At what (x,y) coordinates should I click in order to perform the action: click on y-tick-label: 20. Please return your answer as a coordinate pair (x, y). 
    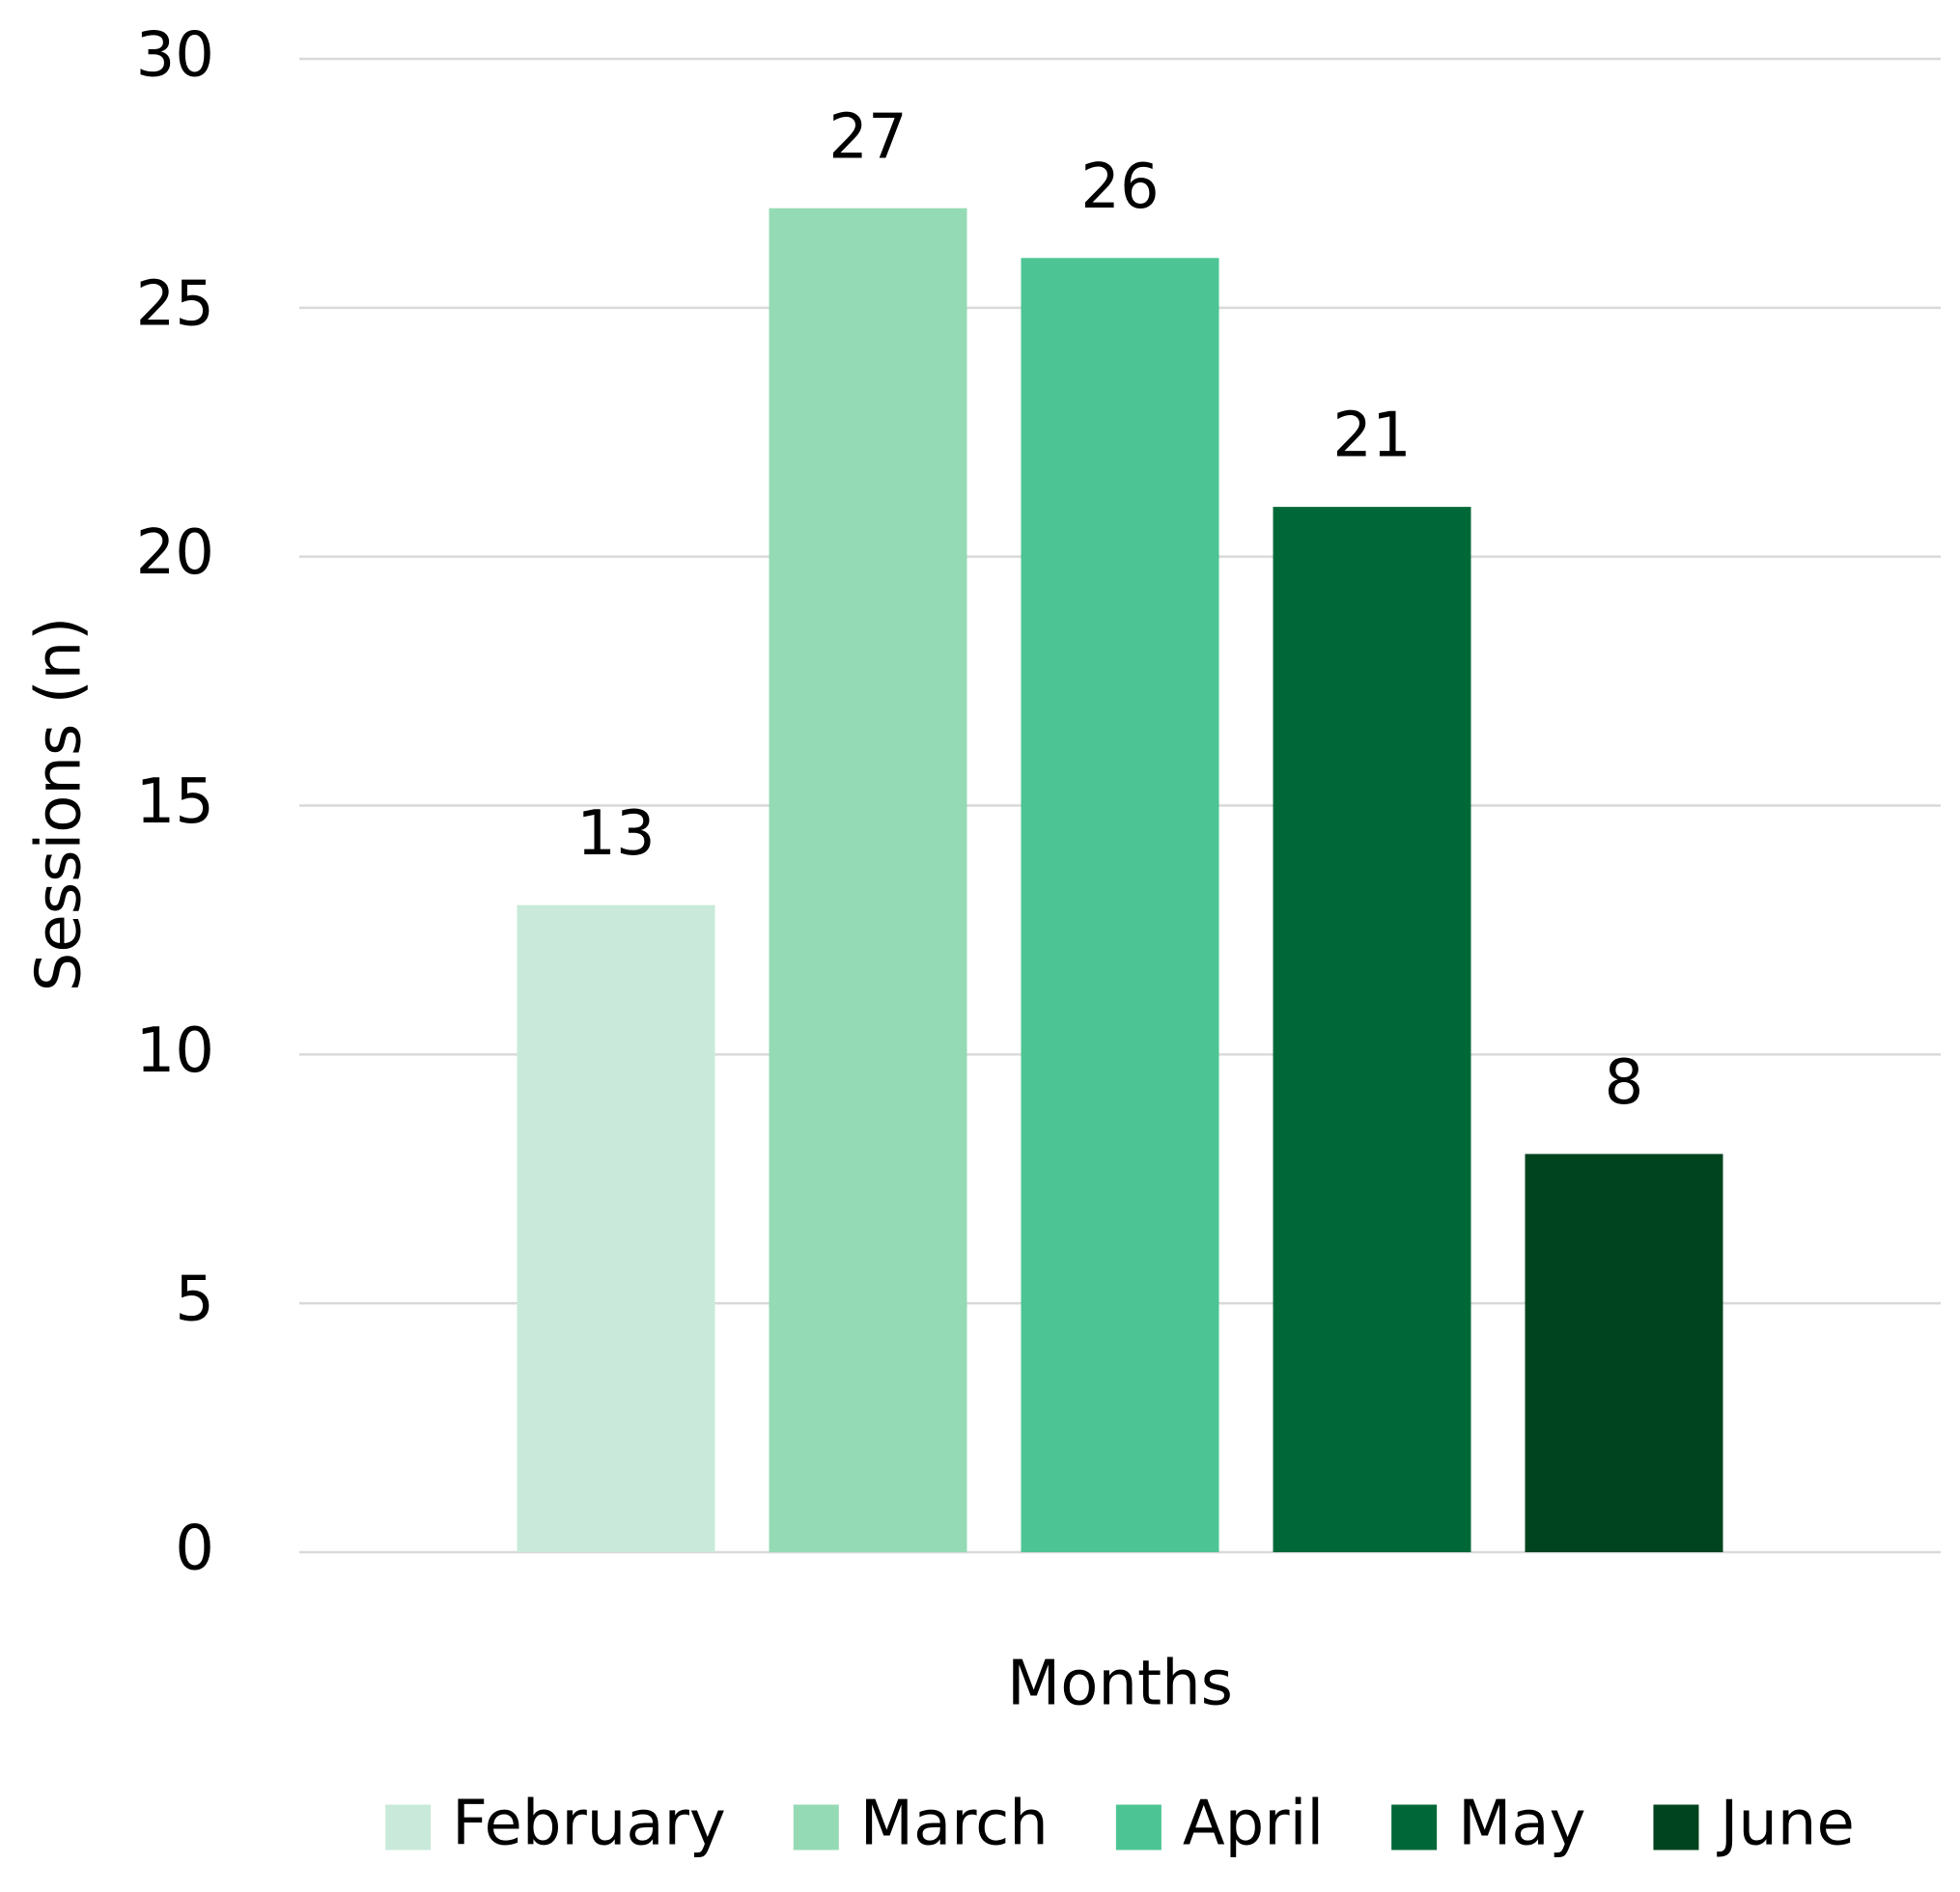
    Looking at the image, I should click on (175, 553).